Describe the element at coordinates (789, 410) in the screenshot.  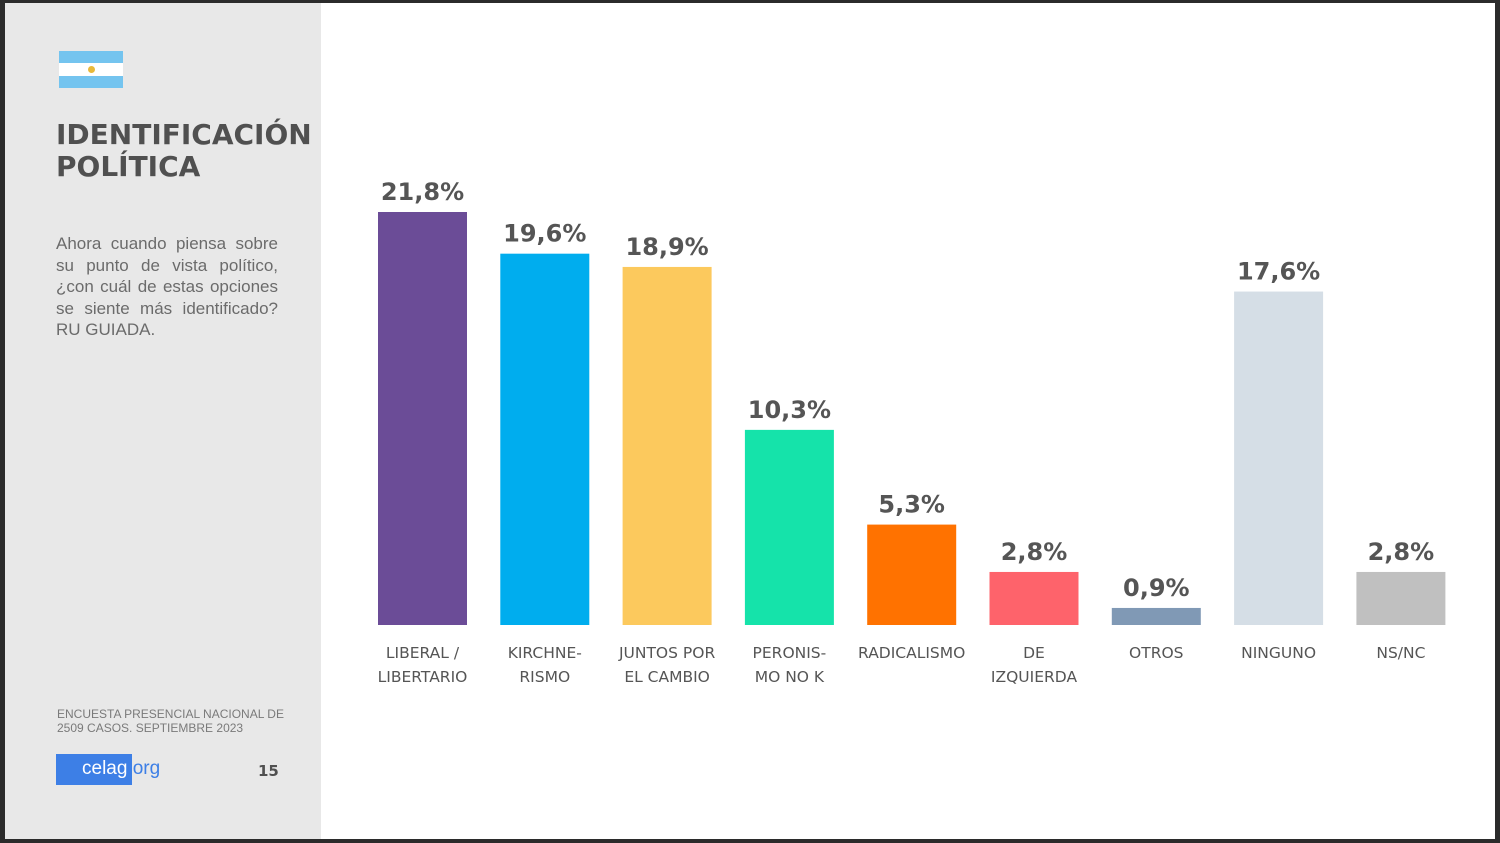
I see `value-label-3: 10,3%` at that location.